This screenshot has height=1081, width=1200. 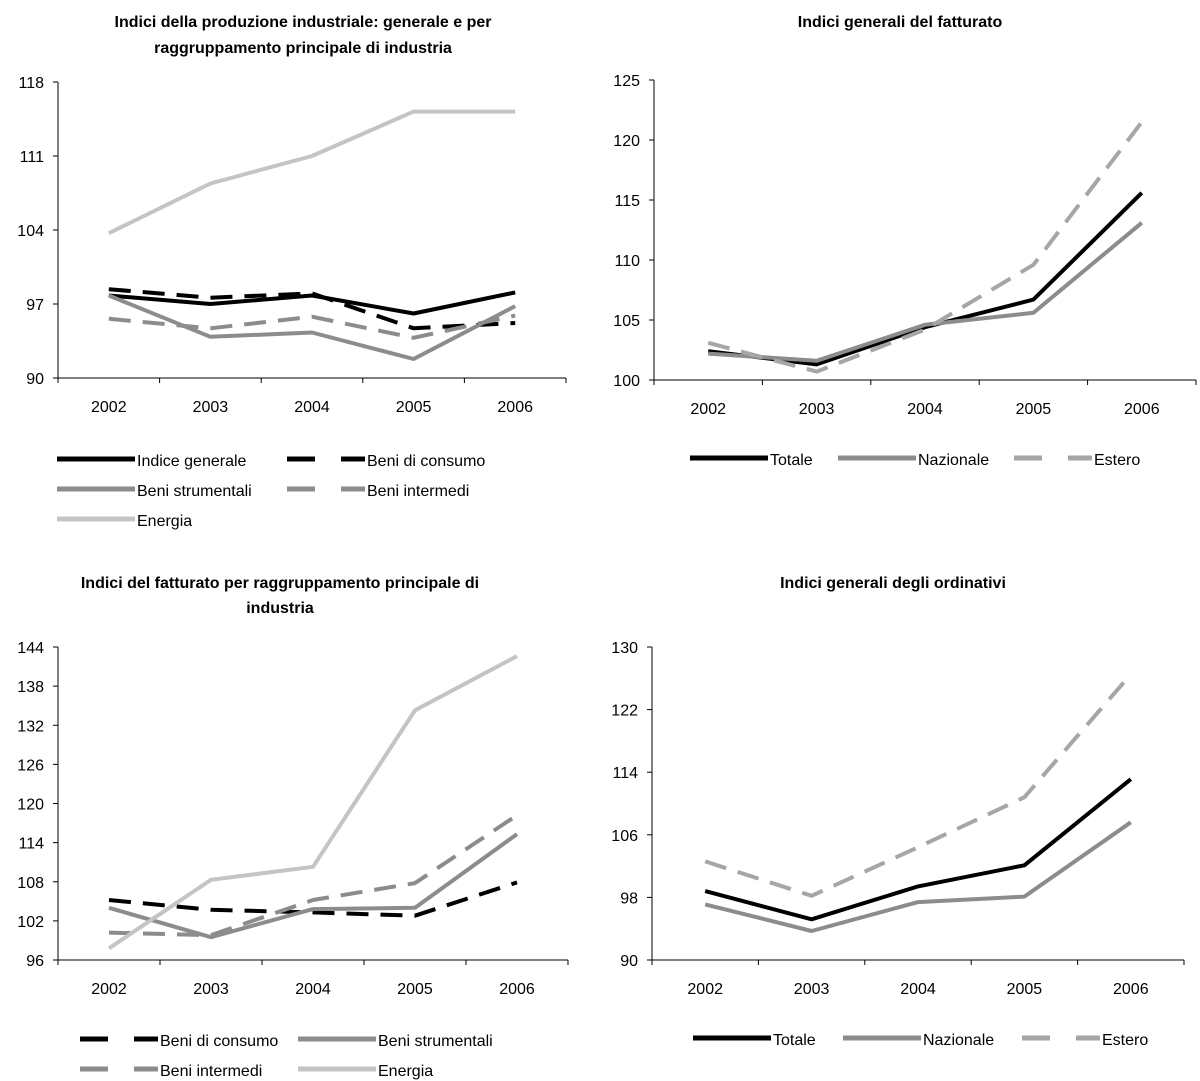 What do you see at coordinates (31, 83) in the screenshot?
I see `y-tick-label: 118` at bounding box center [31, 83].